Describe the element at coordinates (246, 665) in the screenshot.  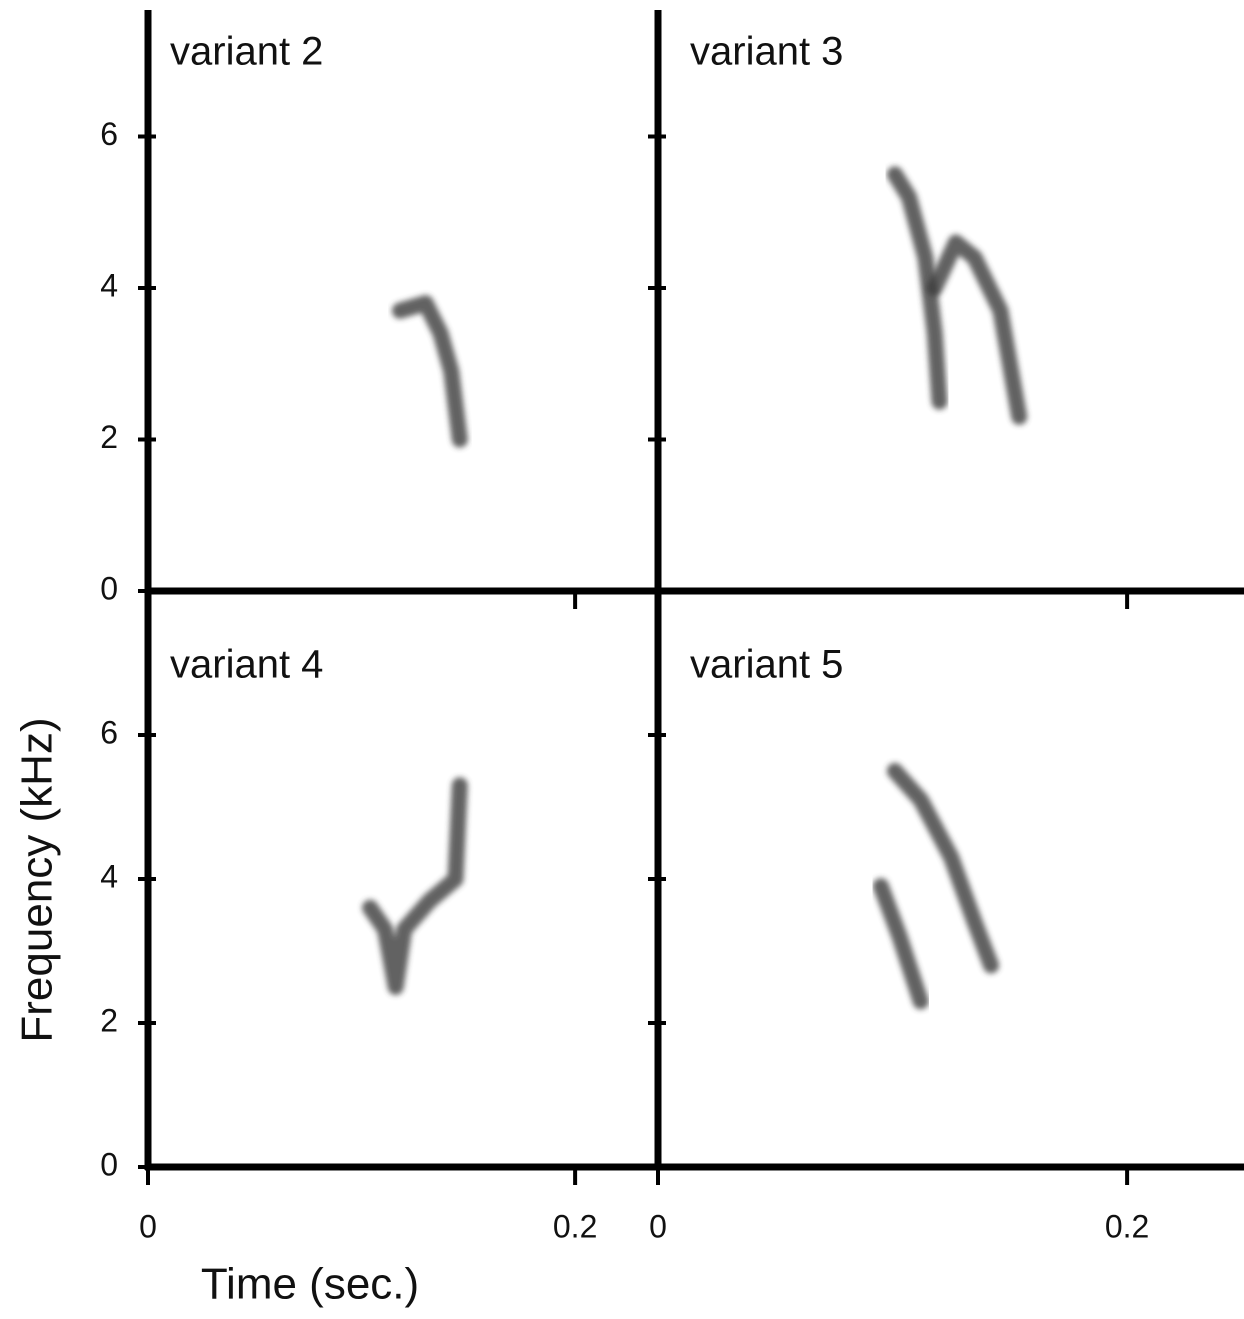
I see `panel-title: variant 4` at that location.